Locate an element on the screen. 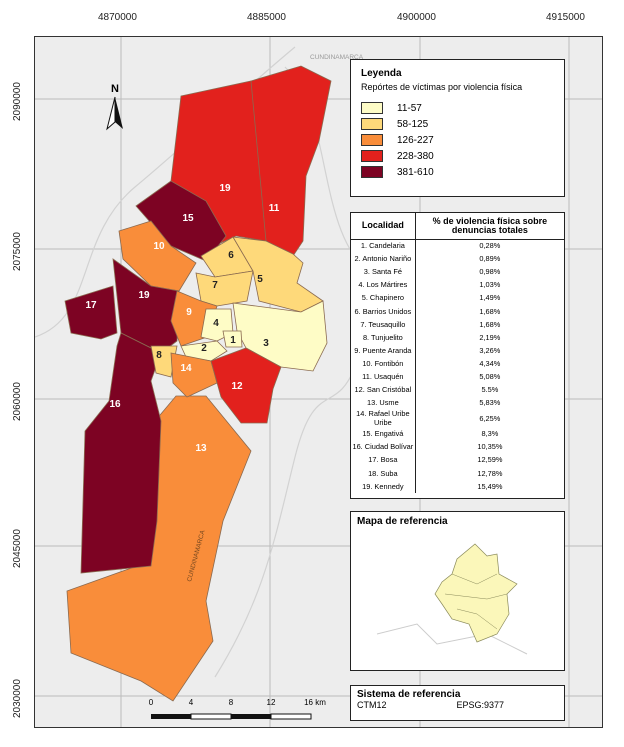 The width and height of the screenshot is (624, 747). locality-name: 2. Antonio Nariño is located at coordinates (383, 259).